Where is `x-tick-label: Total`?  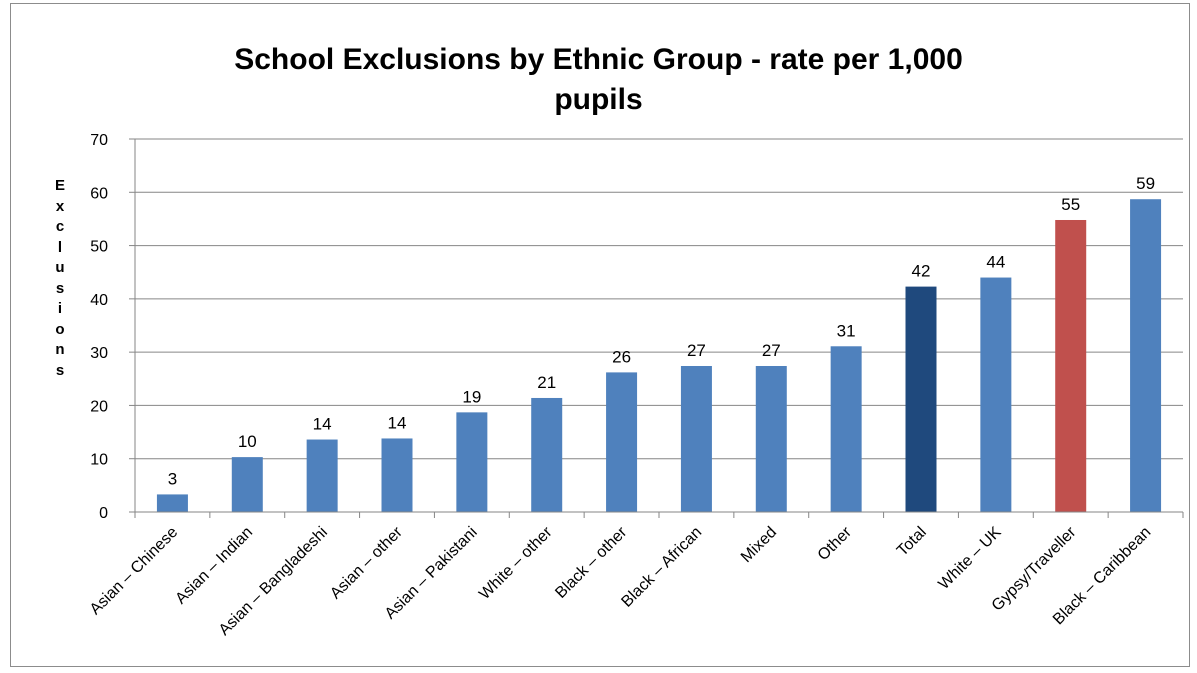 x-tick-label: Total is located at coordinates (912, 542).